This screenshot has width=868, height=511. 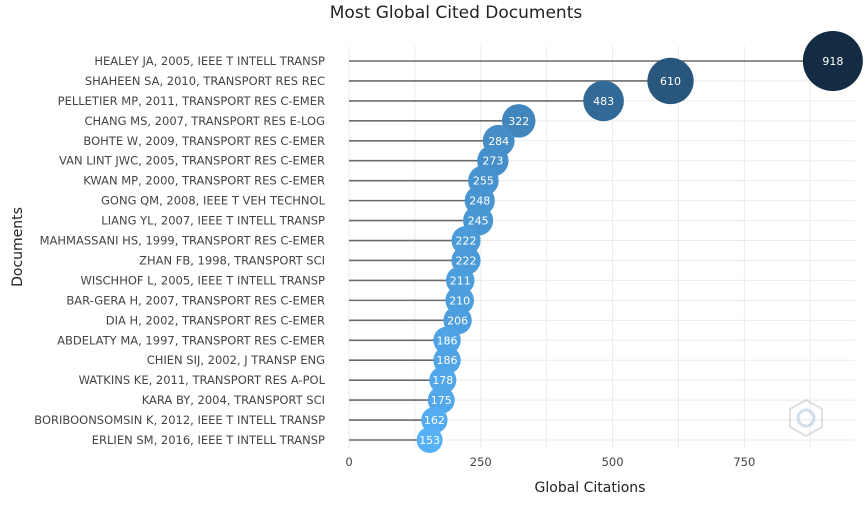 I want to click on data-label: 273, so click(x=492, y=161).